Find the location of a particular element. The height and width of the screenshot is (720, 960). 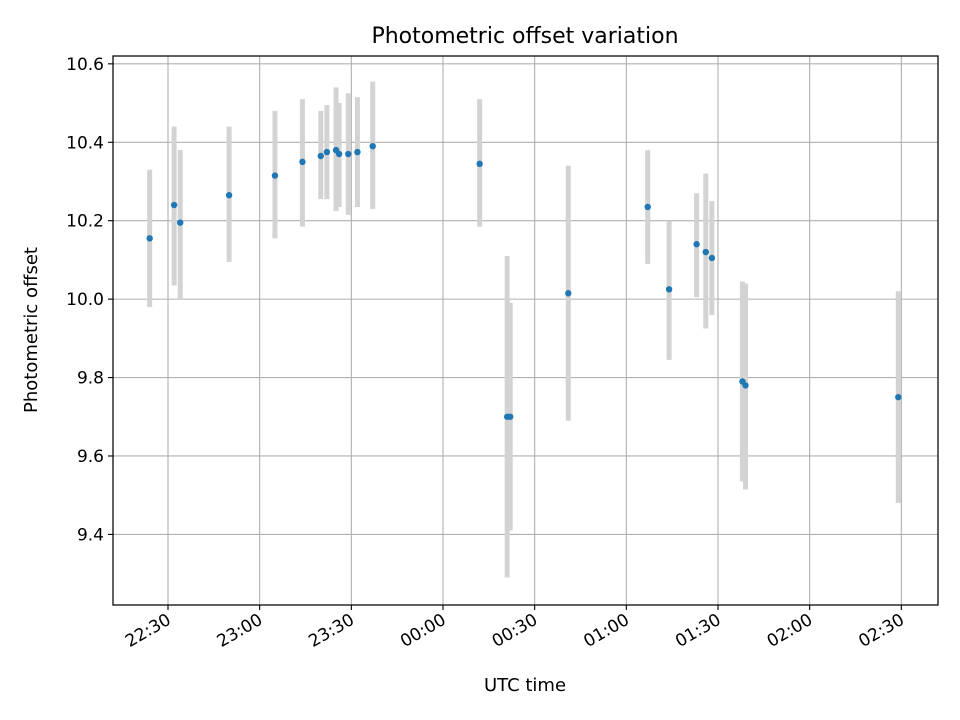

chart-title: Photometric offset variation is located at coordinates (524, 36).